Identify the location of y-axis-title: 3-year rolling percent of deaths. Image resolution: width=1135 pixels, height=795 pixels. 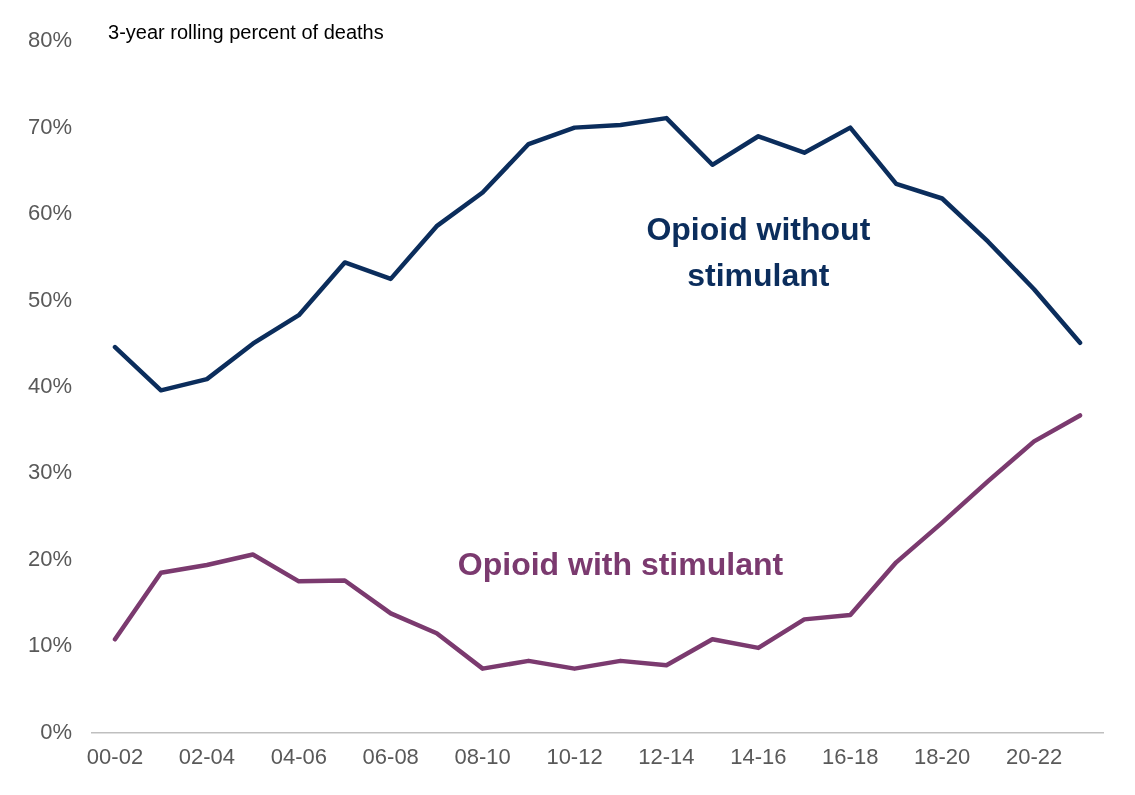
(246, 31).